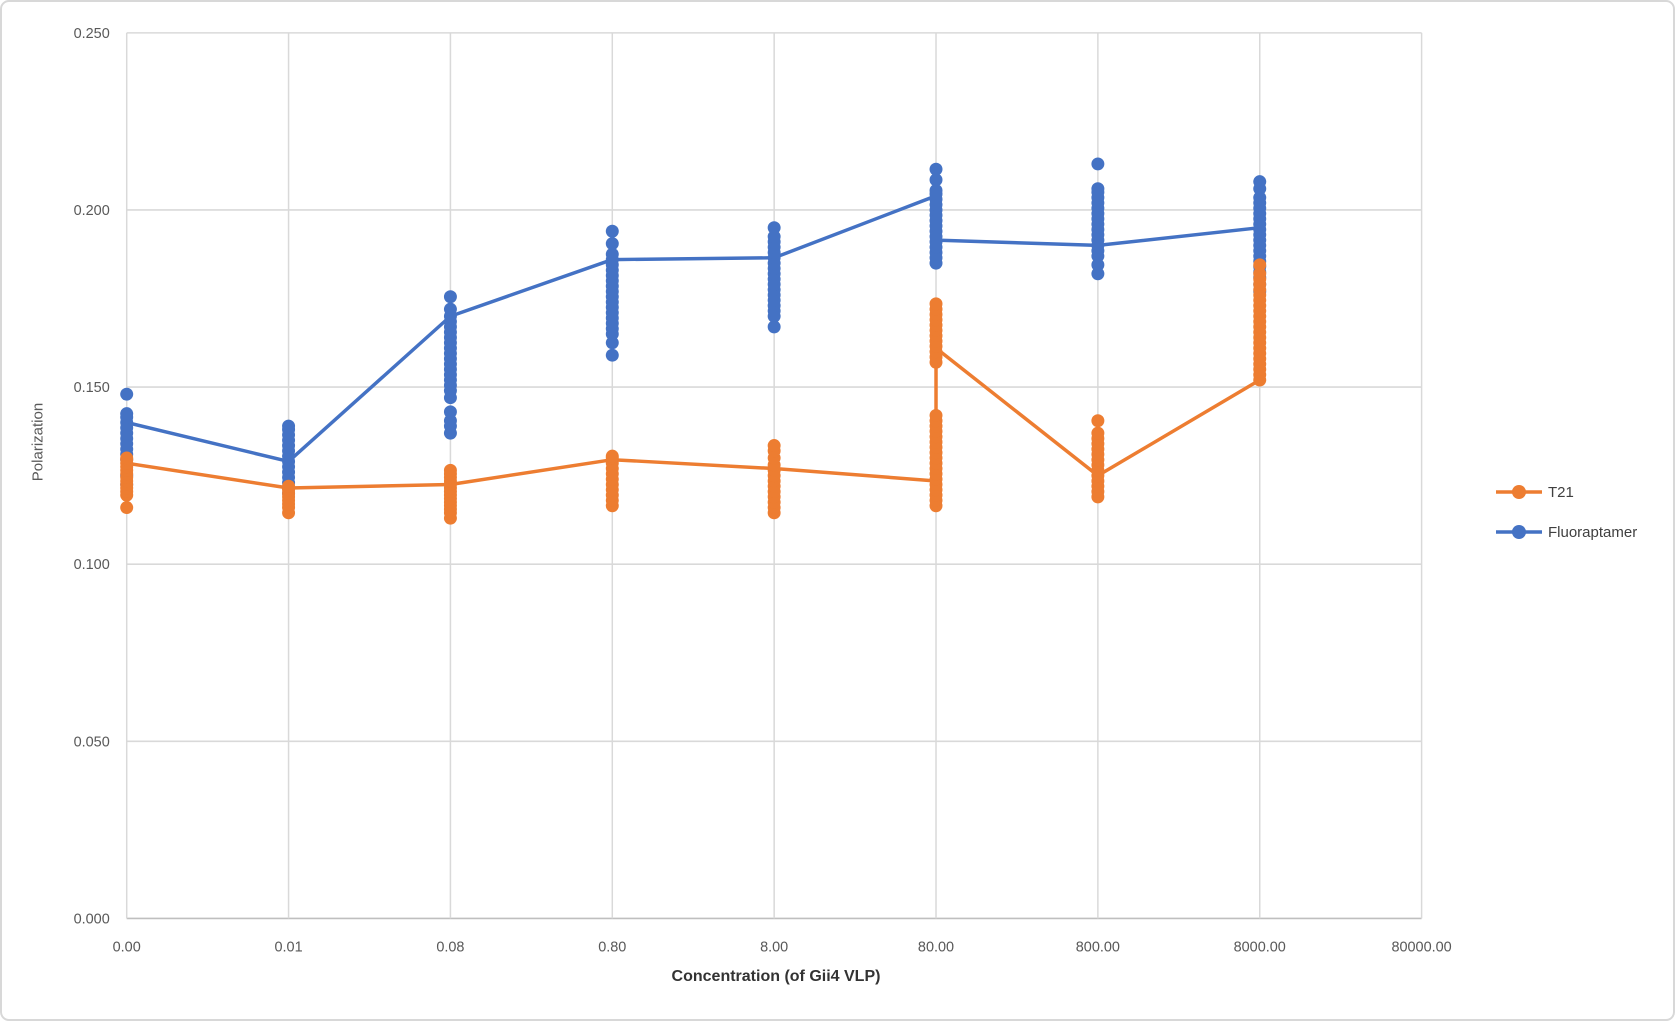 The width and height of the screenshot is (1675, 1021). I want to click on legend-label: T21, so click(1561, 492).